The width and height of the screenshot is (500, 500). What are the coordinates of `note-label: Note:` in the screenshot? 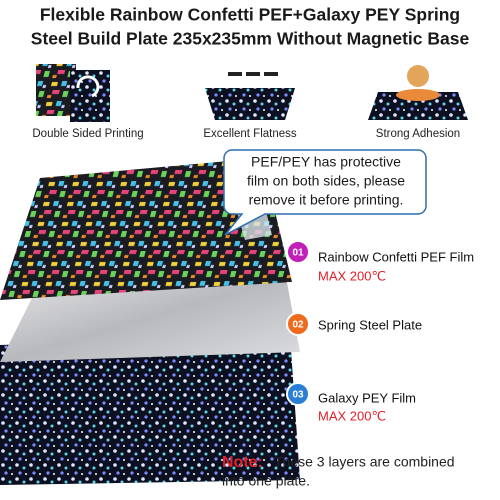 It's located at (242, 462).